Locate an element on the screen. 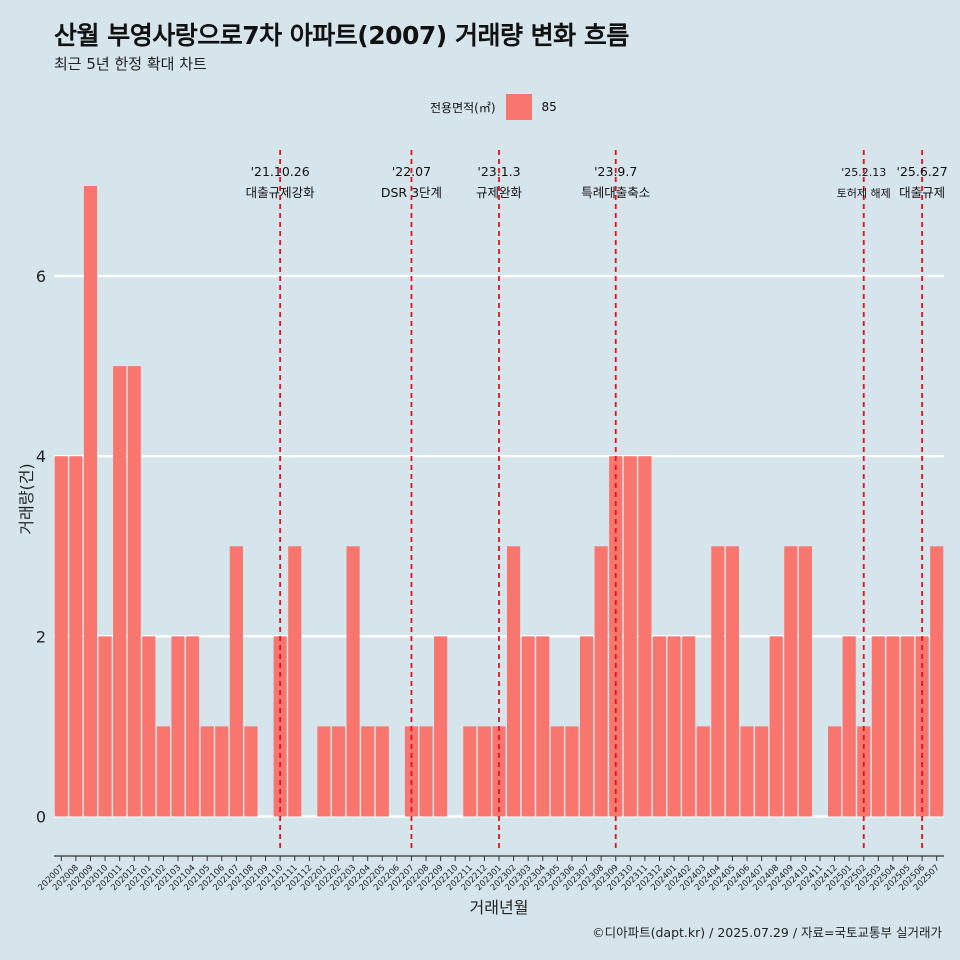 This screenshot has height=960, width=960. y-axis-title: 거래량(건) is located at coordinates (26, 498).